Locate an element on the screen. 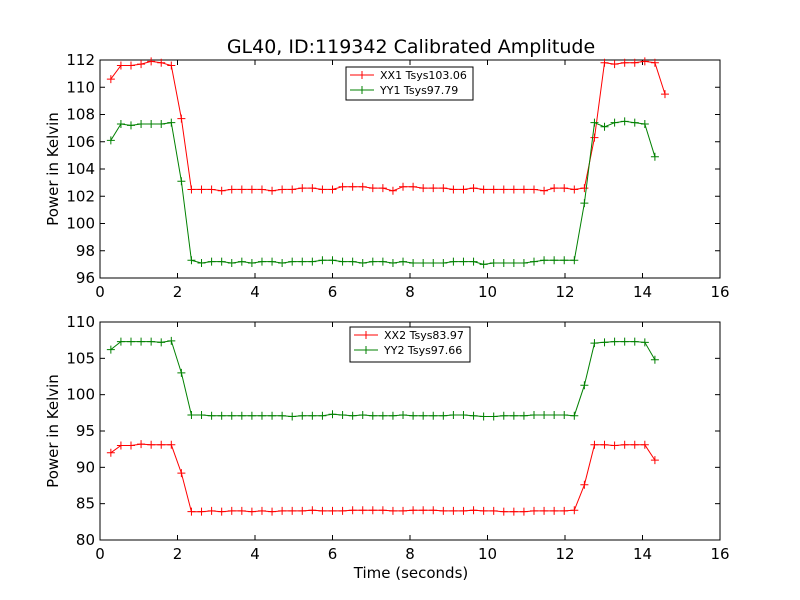 This screenshot has height=600, width=800. legend-label: YY1 Tsys97.79 is located at coordinates (418, 90).